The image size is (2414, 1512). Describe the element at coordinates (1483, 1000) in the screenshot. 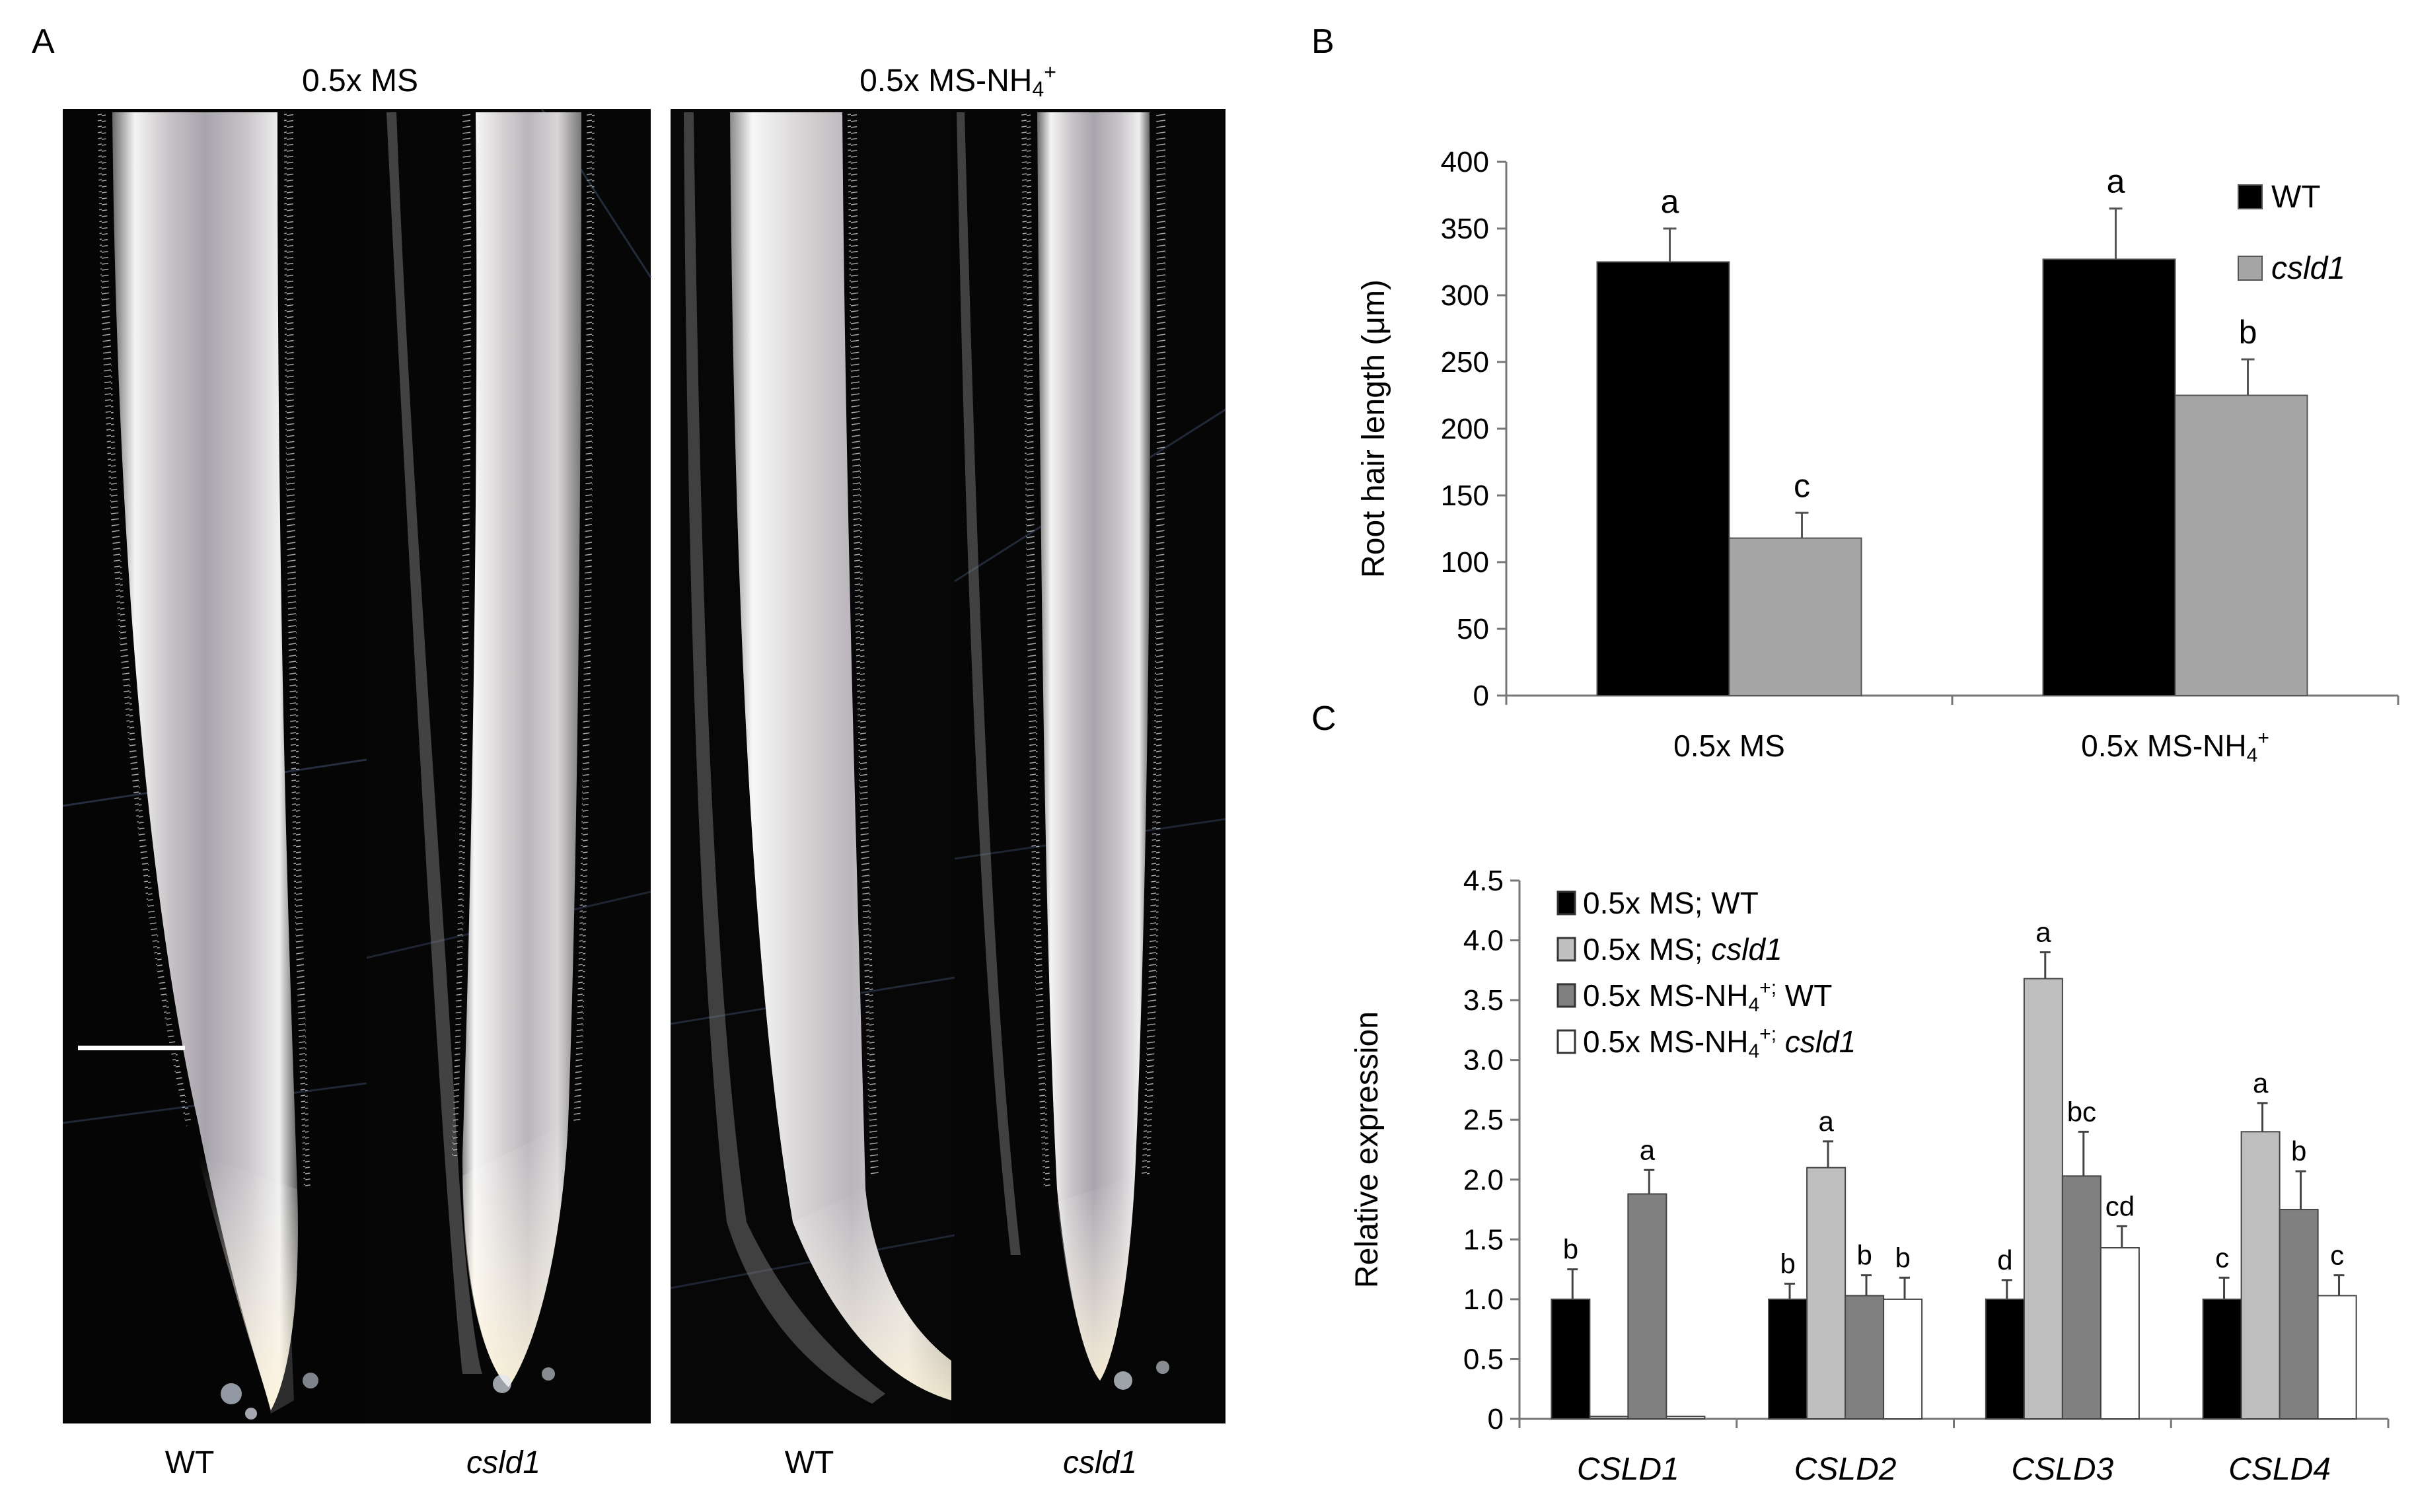

I see `y-tick-label: 3.5` at that location.